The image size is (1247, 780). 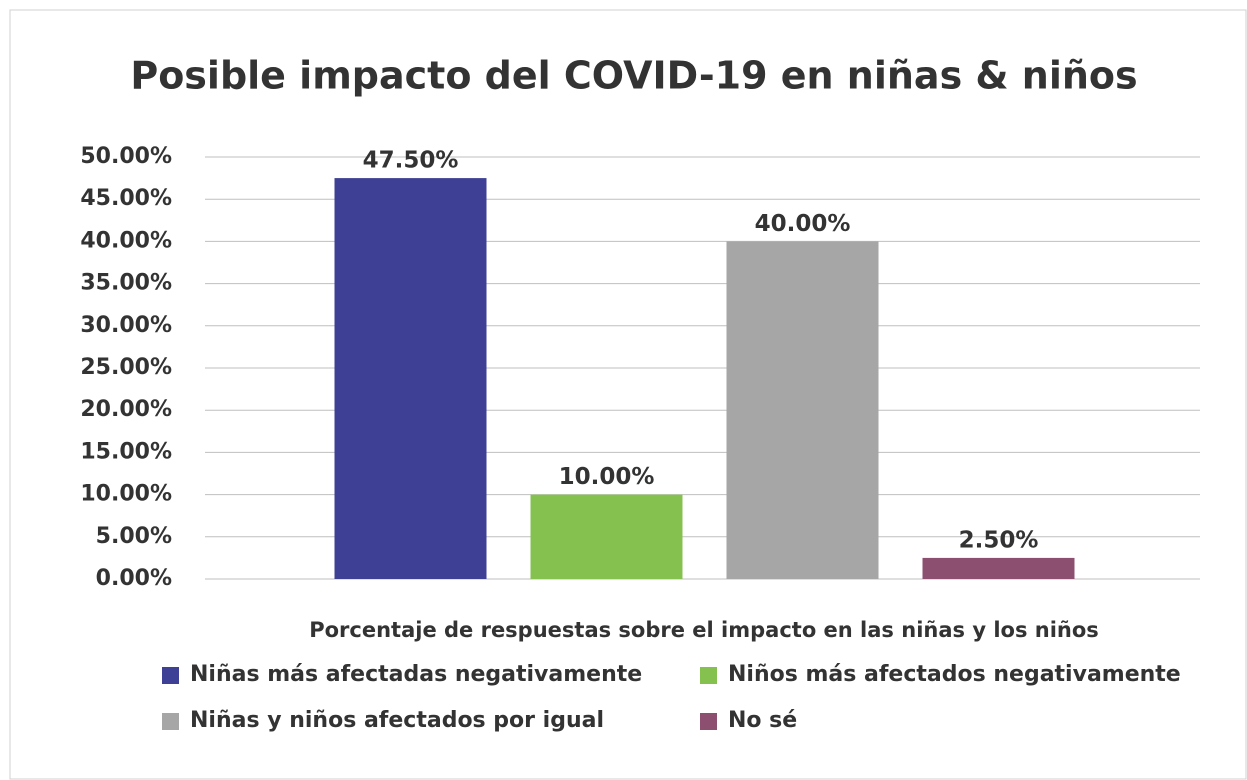 I want to click on y-tick-label: 5.00%, so click(x=134, y=536).